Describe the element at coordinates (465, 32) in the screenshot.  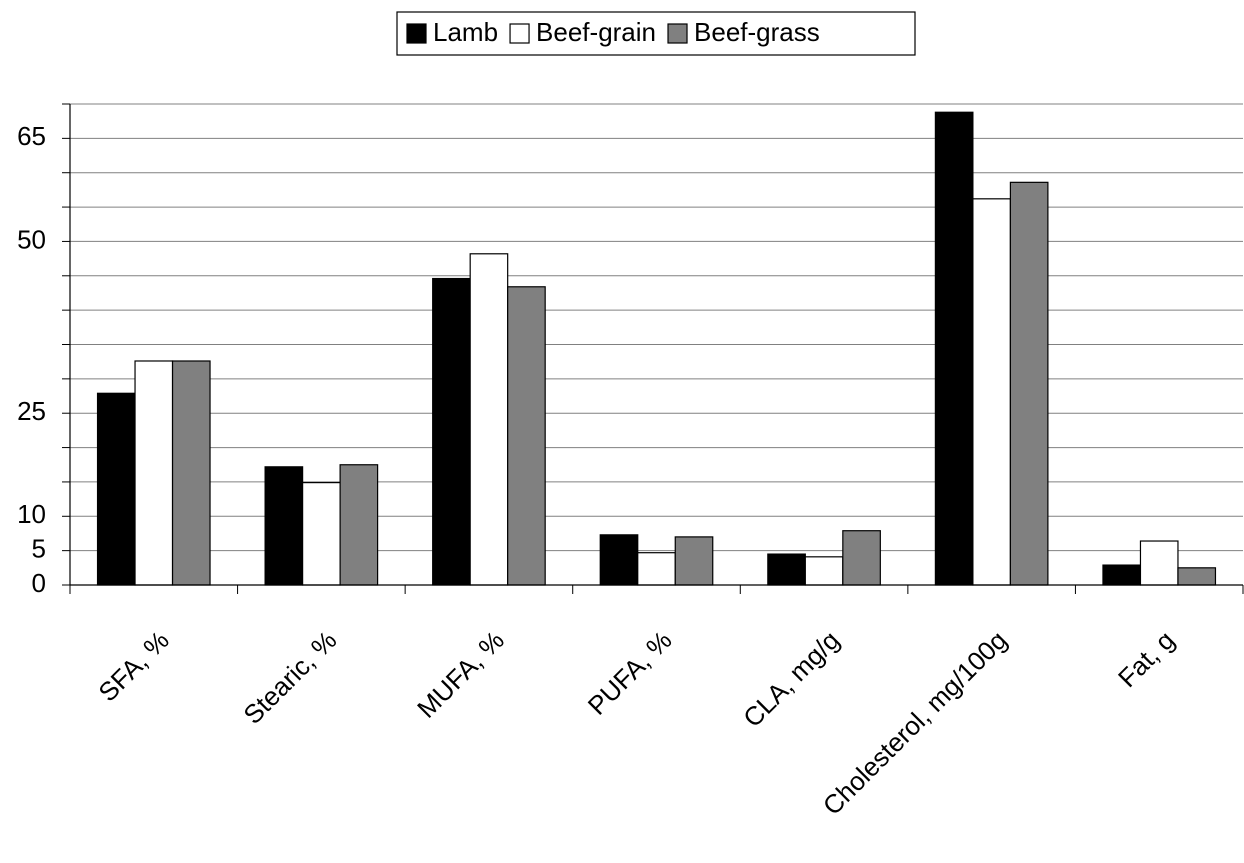
I see `legend-label: Lamb` at that location.